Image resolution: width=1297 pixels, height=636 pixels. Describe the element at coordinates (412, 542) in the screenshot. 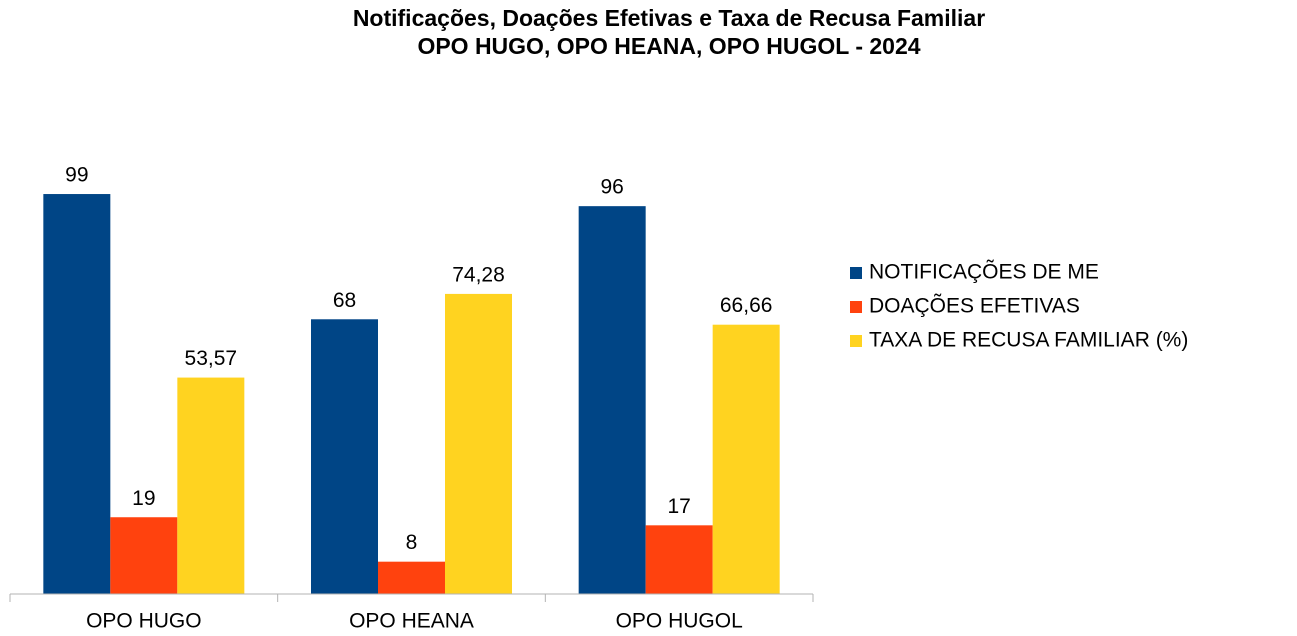

I see `data-label: 8` at that location.